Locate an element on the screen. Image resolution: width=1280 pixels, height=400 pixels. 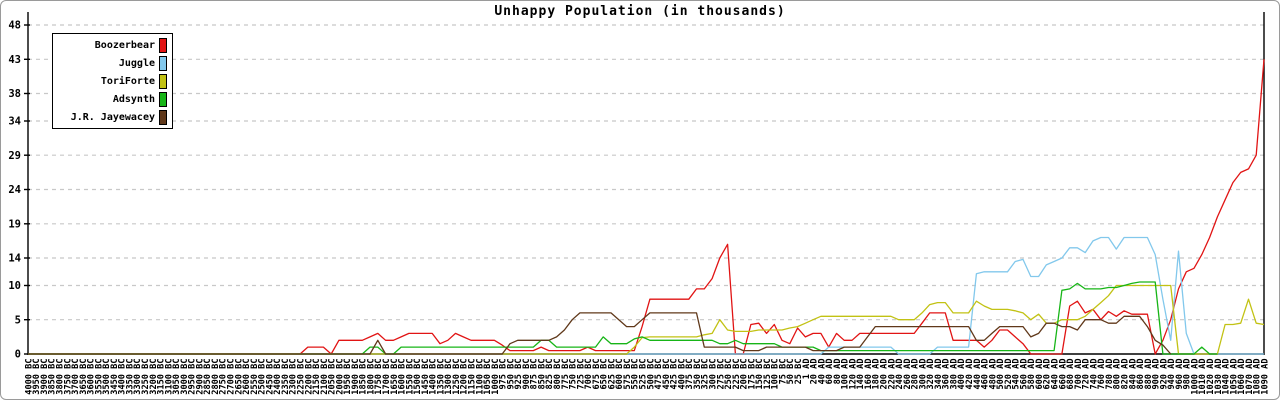
svg-text: 825 BC is located at coordinates (550, 374).